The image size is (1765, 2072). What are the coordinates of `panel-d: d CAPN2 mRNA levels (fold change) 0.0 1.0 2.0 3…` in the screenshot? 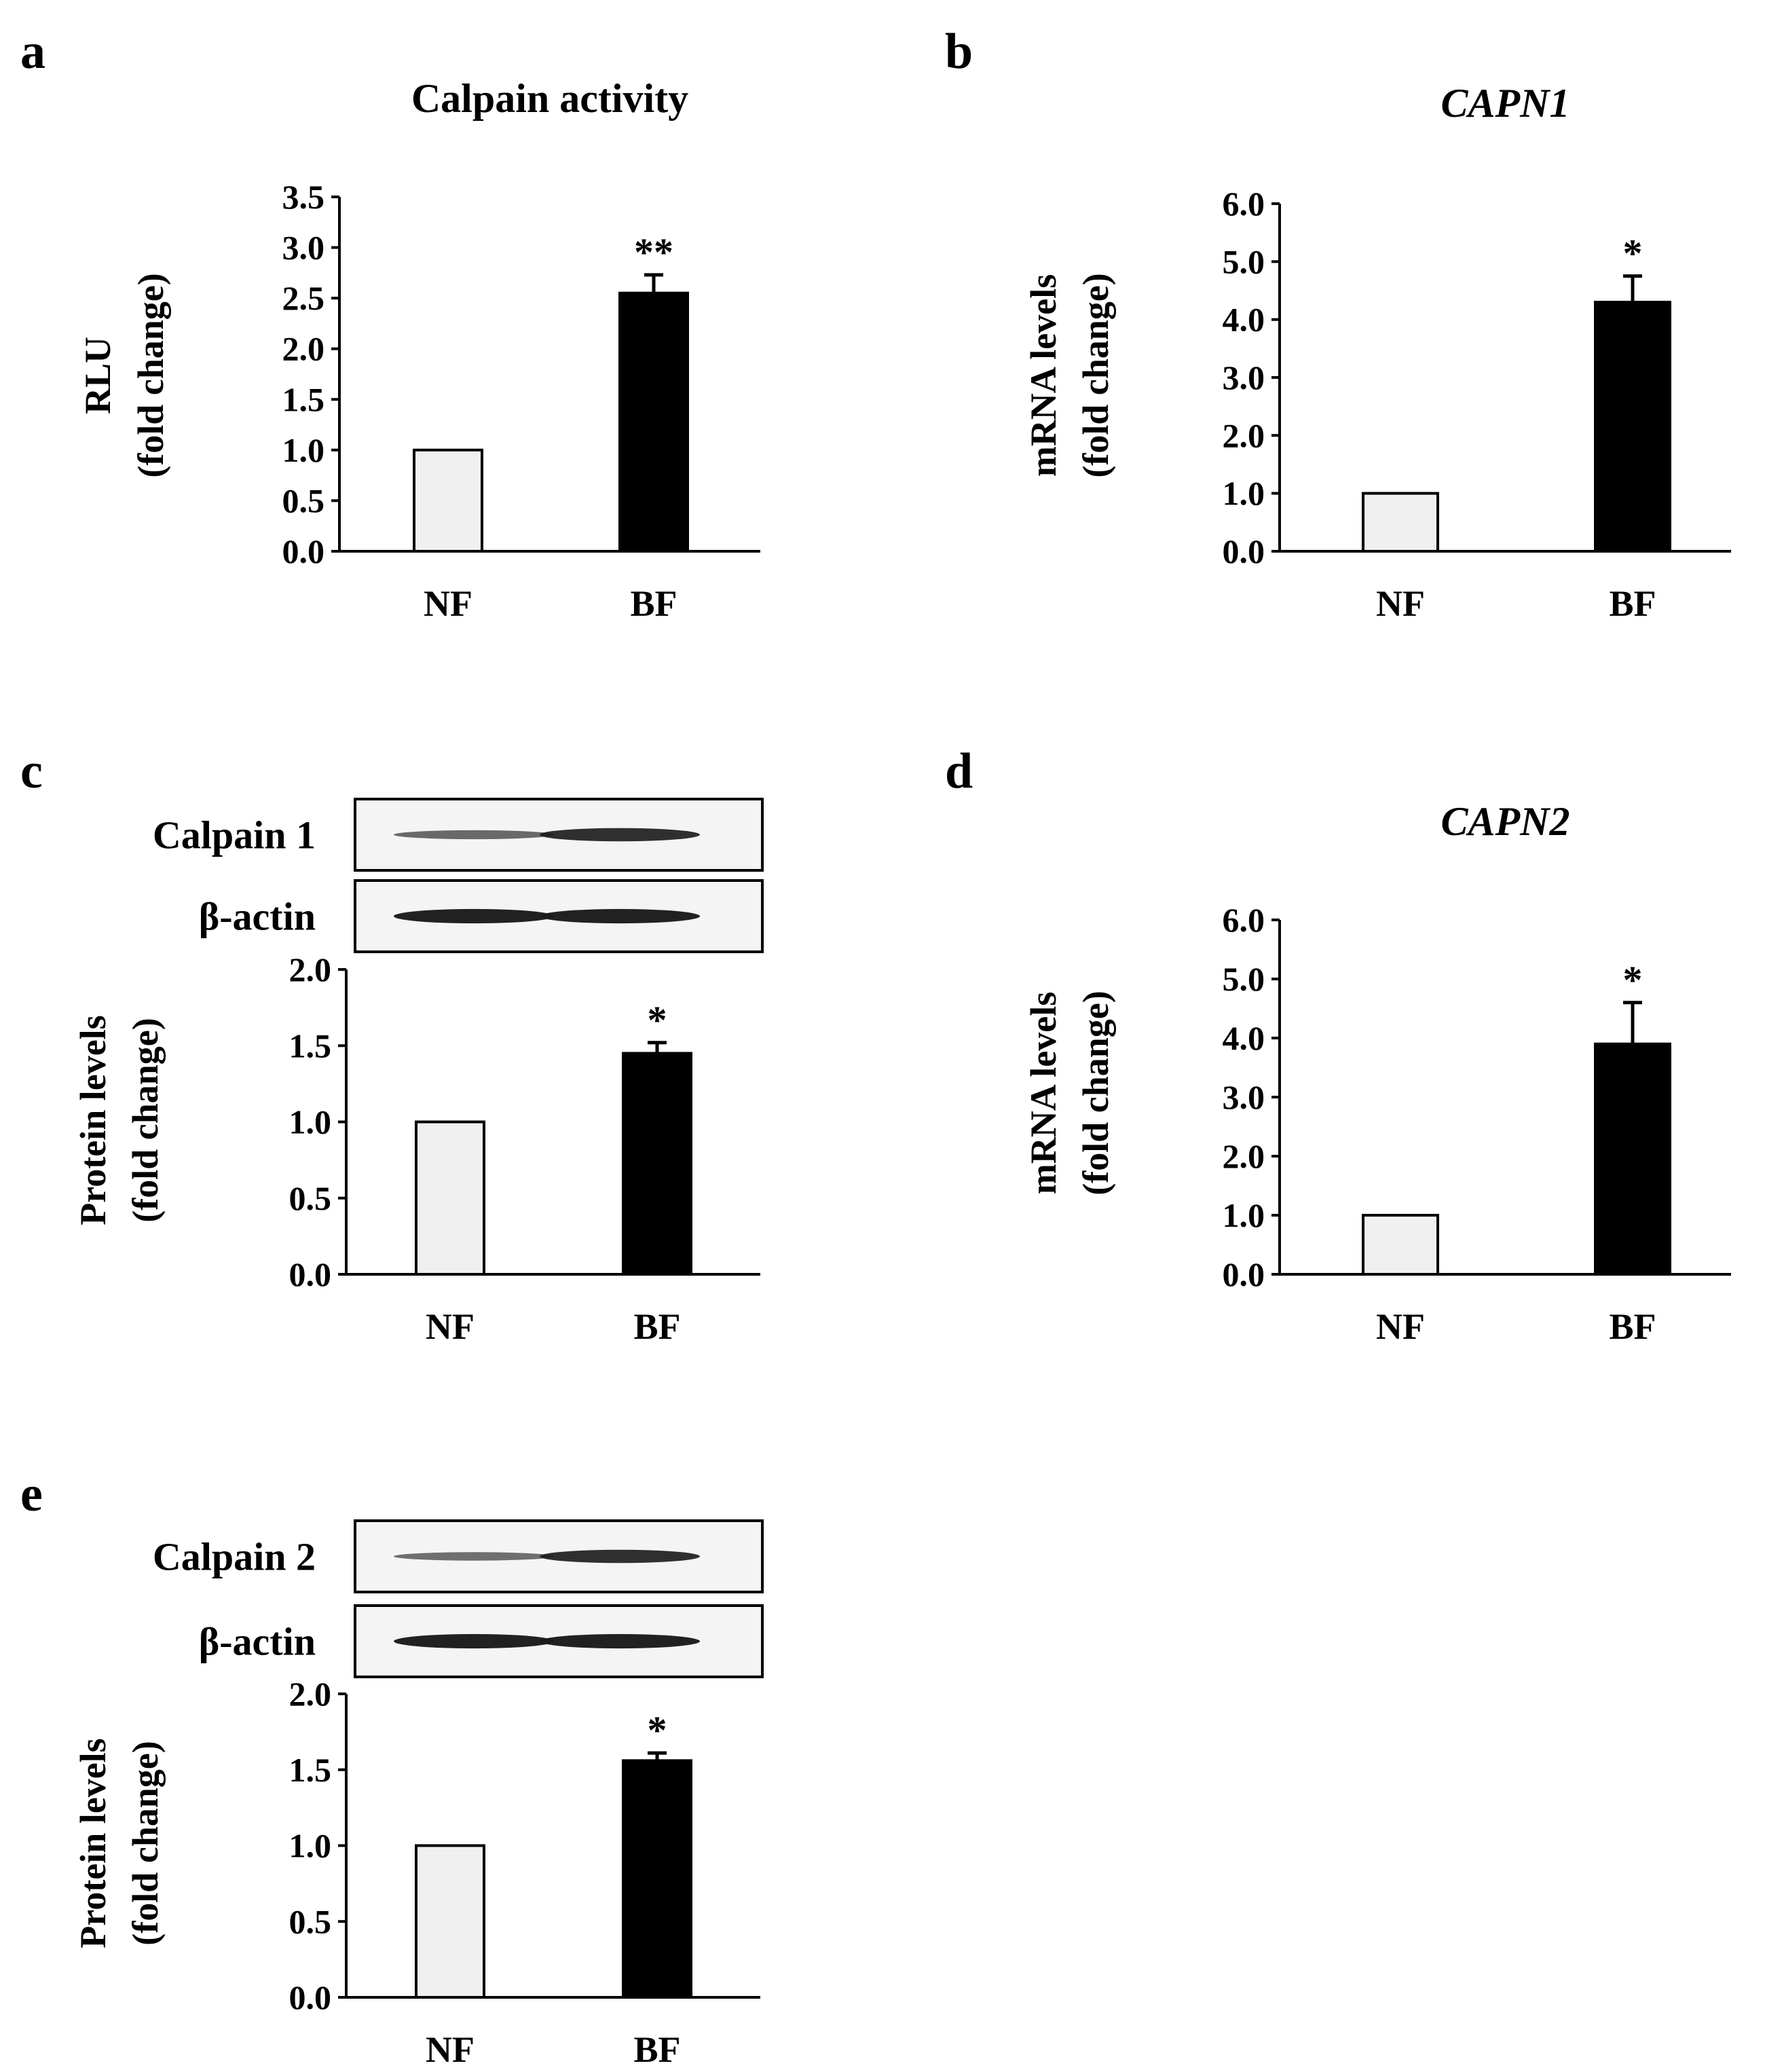 It's located at (1338, 1045).